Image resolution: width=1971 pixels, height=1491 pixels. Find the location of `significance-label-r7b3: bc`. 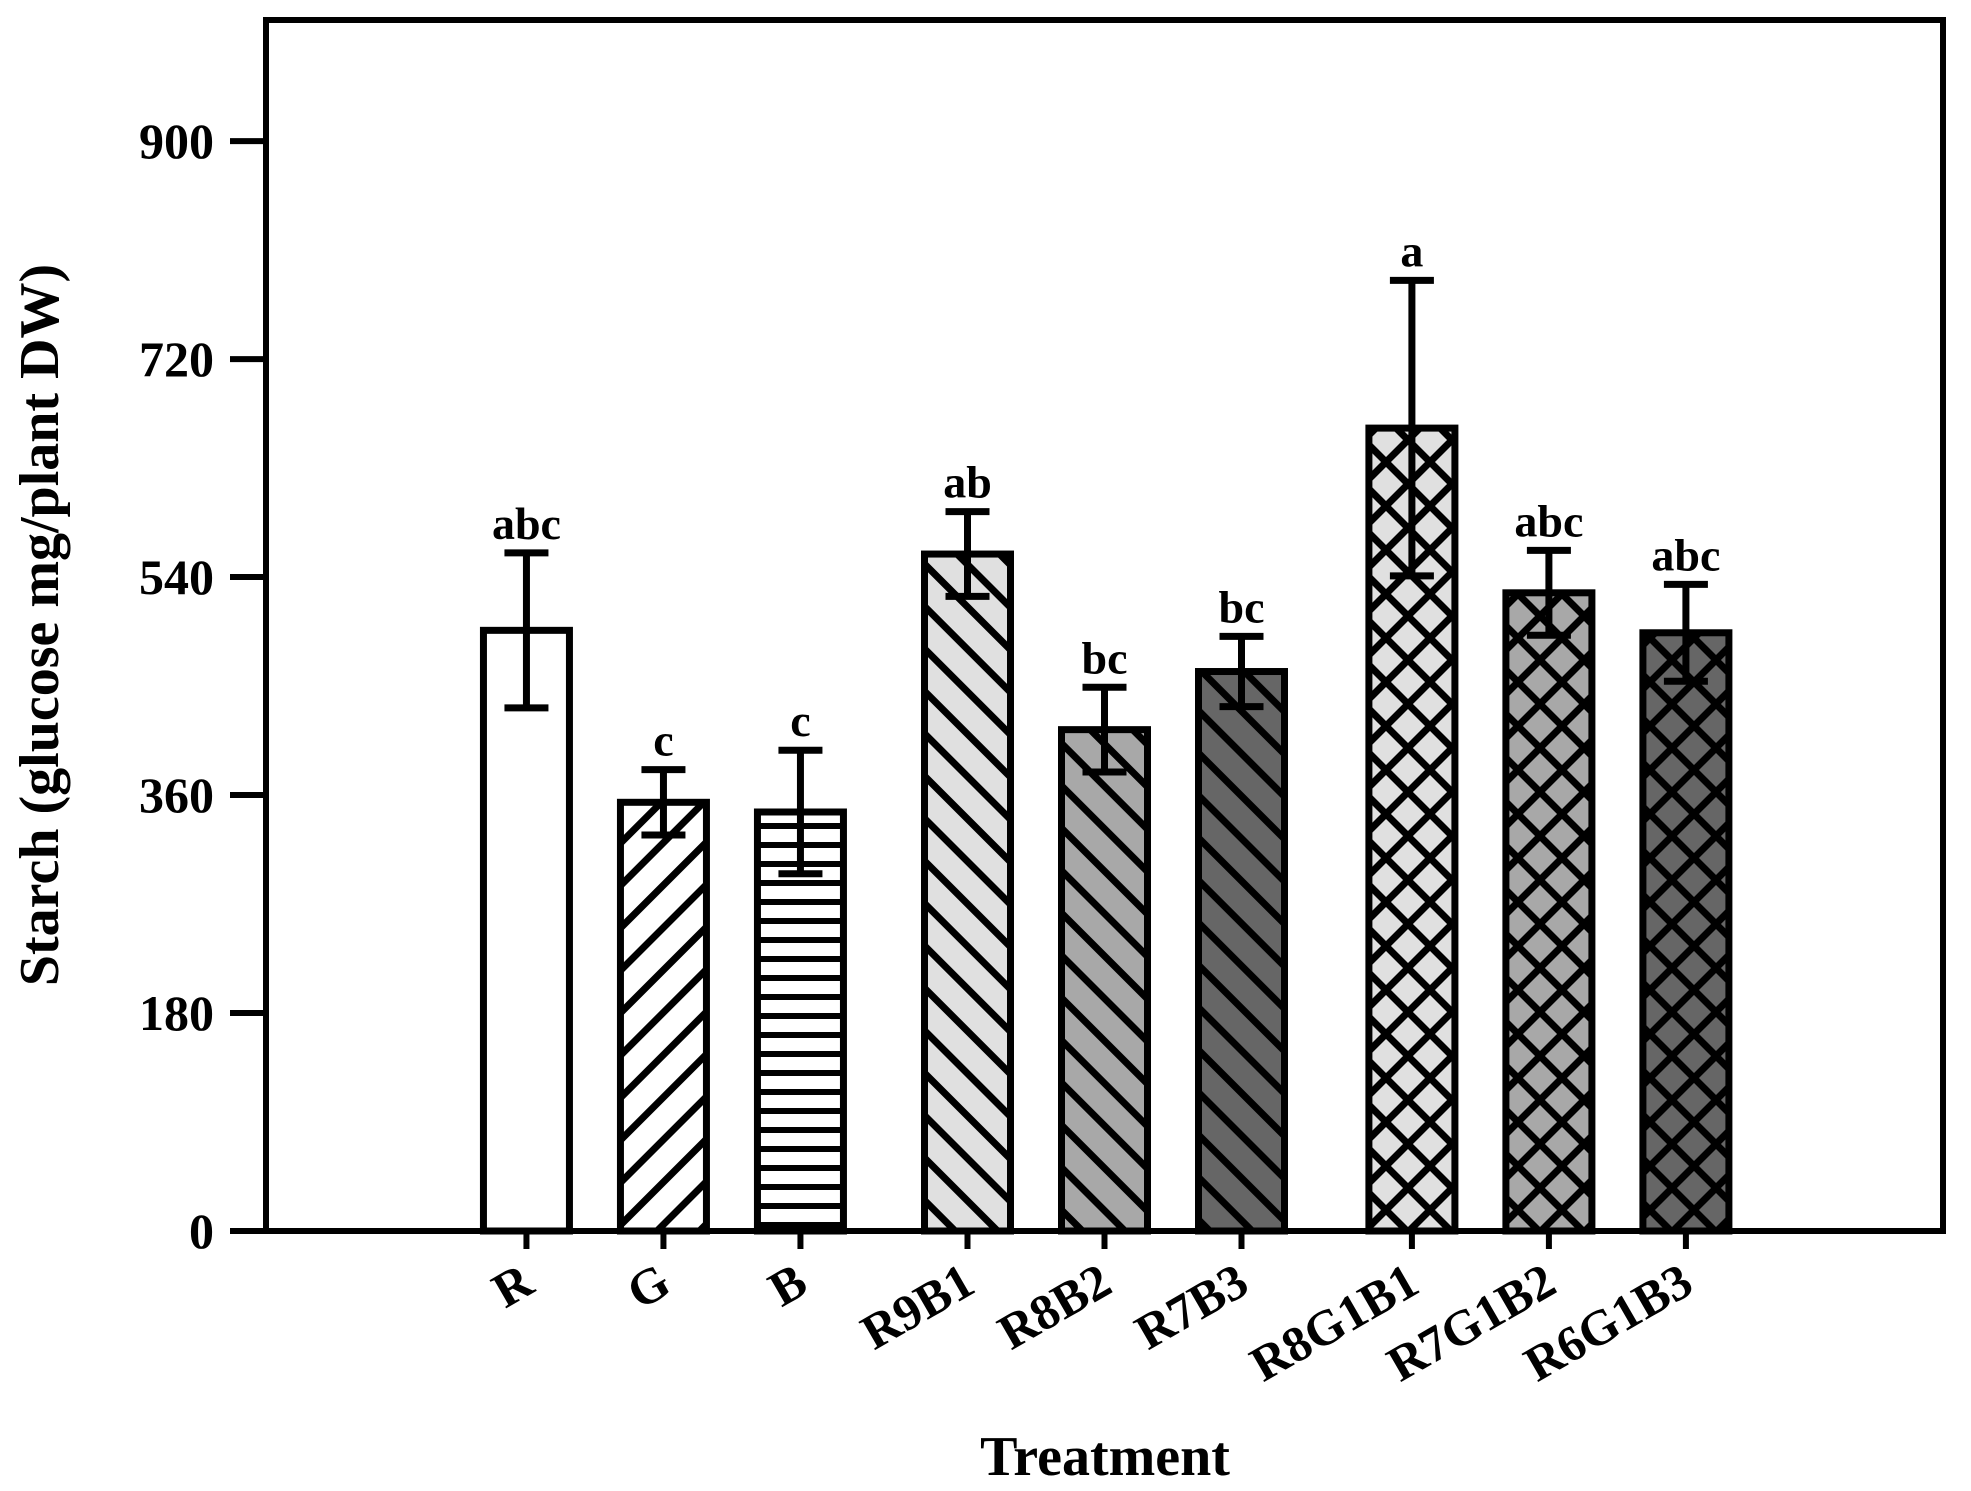

significance-label-r7b3: bc is located at coordinates (1242, 606).